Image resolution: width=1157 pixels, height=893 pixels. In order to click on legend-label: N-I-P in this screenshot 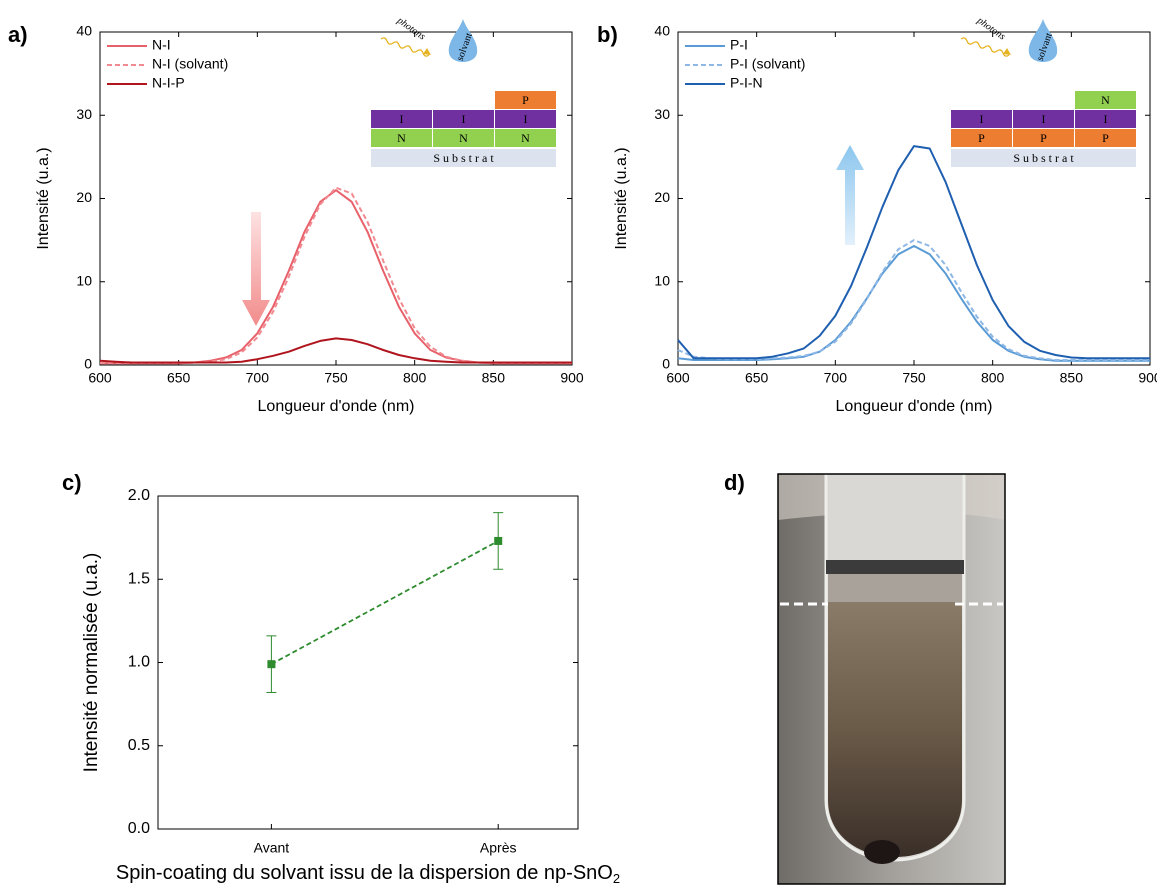, I will do `click(168, 83)`.